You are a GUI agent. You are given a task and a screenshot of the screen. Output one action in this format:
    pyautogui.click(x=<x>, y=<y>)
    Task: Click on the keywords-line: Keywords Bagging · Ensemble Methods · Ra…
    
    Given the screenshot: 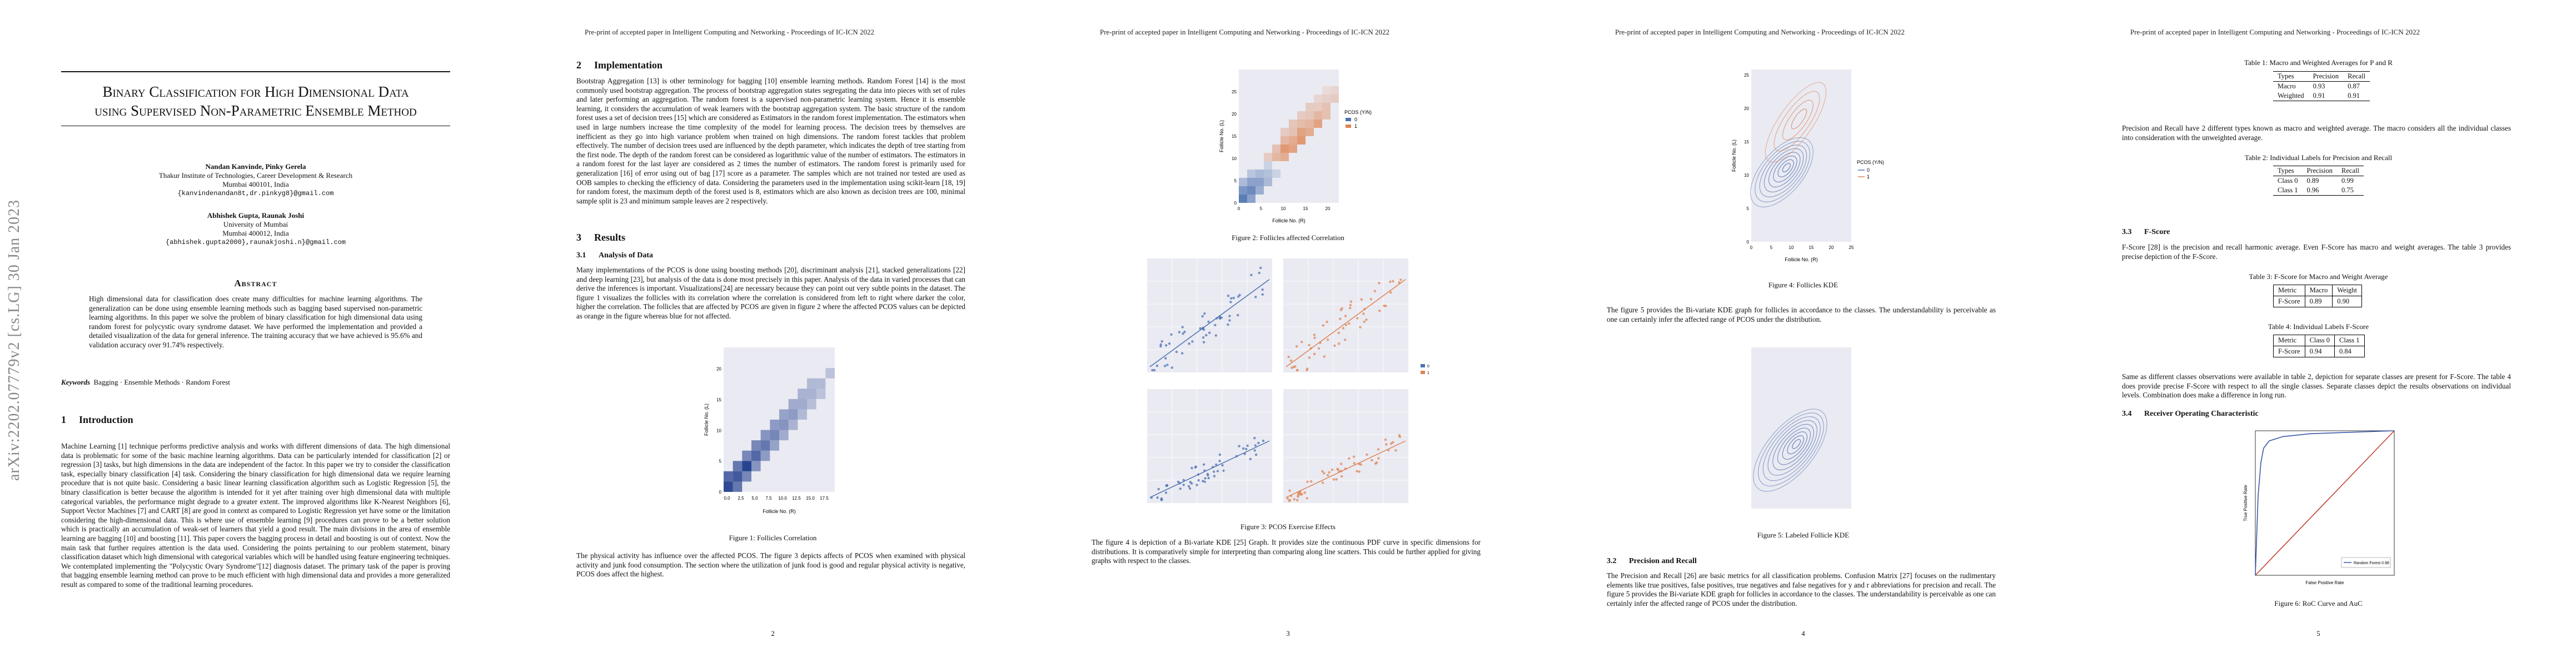 What is the action you would take?
    pyautogui.click(x=145, y=382)
    